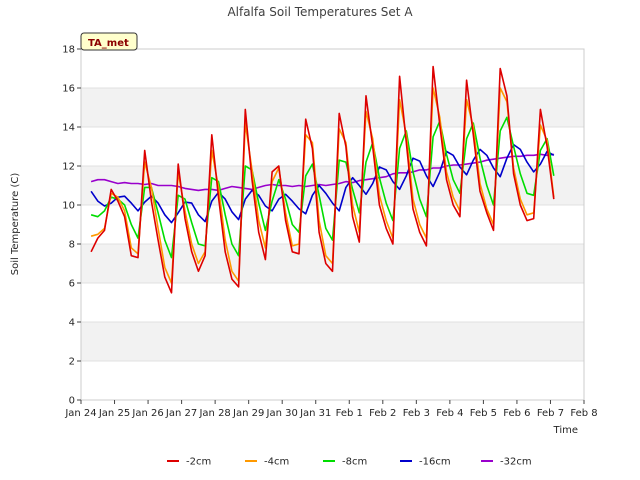 The height and width of the screenshot is (480, 640). What do you see at coordinates (72, 284) in the screenshot?
I see `y-tick-label: 6` at bounding box center [72, 284].